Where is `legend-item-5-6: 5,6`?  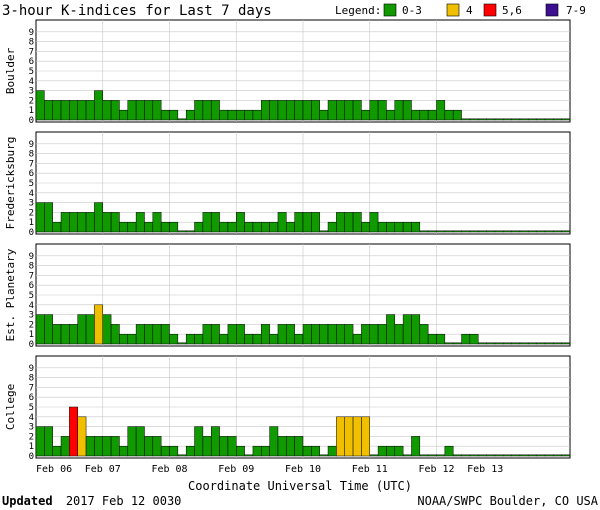 legend-item-5-6: 5,6 is located at coordinates (512, 10).